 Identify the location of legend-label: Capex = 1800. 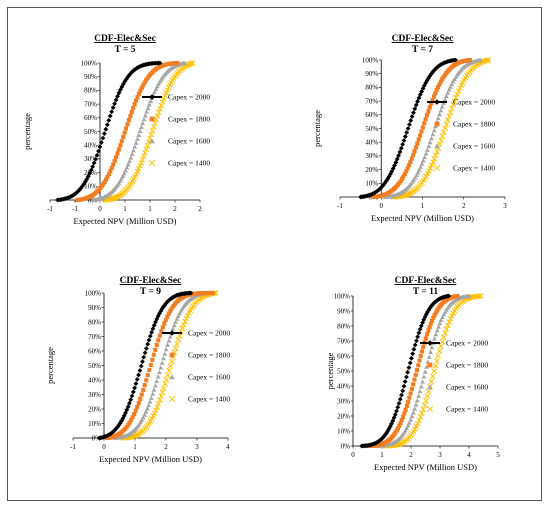
(189, 119).